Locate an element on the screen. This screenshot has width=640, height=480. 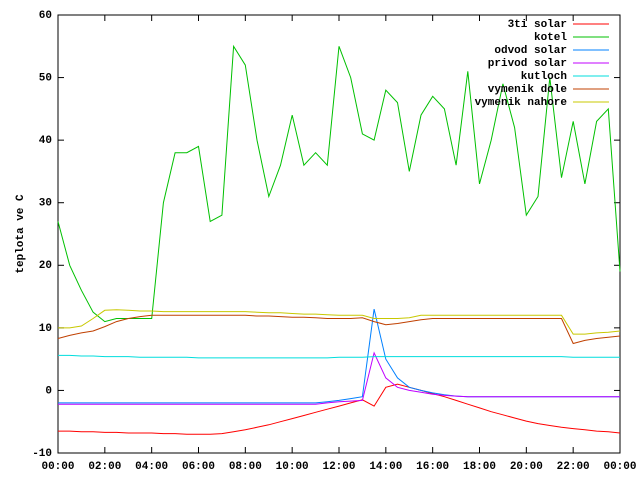
legend-label: kotel is located at coordinates (550, 38).